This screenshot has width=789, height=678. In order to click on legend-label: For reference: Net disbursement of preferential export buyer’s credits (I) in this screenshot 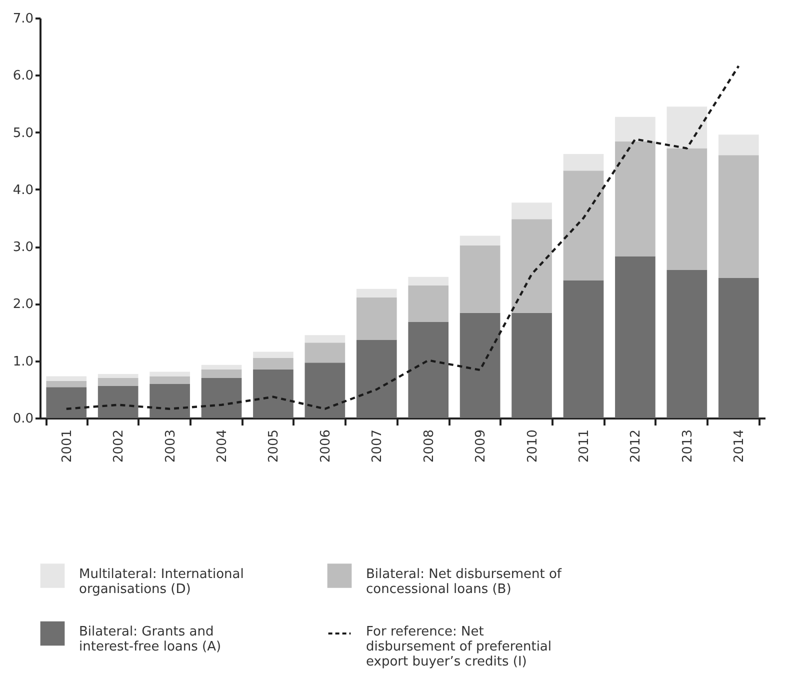, I will do `click(459, 647)`.